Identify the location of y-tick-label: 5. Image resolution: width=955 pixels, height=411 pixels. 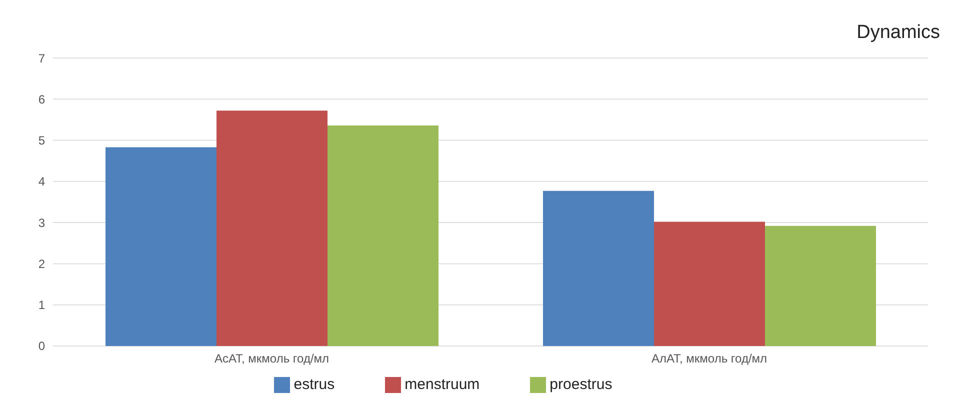
(42, 141).